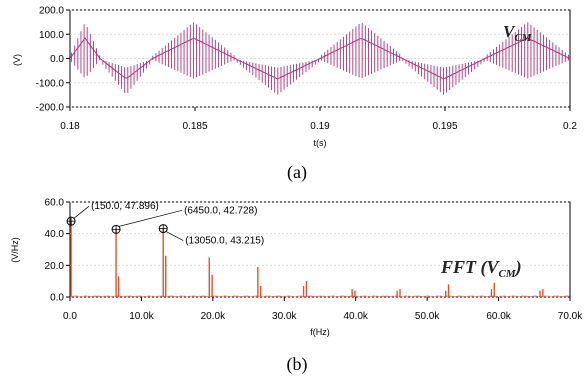  I want to click on panel-a-x-tick-label: 0.195, so click(444, 126).